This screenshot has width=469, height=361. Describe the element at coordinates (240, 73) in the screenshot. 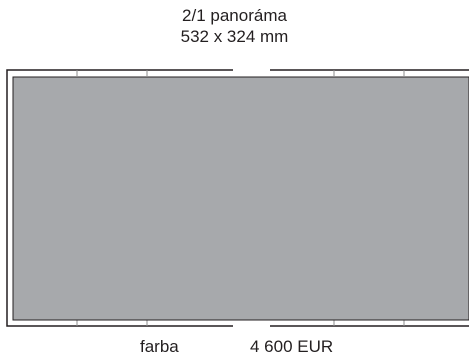

I see `top-ticks` at that location.